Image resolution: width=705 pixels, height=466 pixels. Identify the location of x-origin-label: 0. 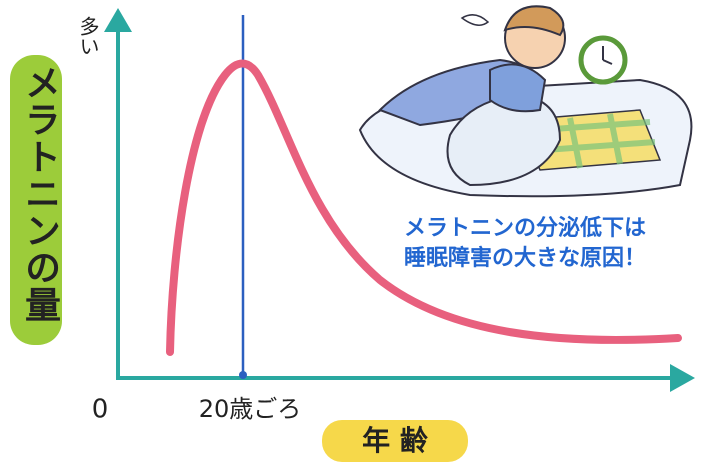
(100, 410).